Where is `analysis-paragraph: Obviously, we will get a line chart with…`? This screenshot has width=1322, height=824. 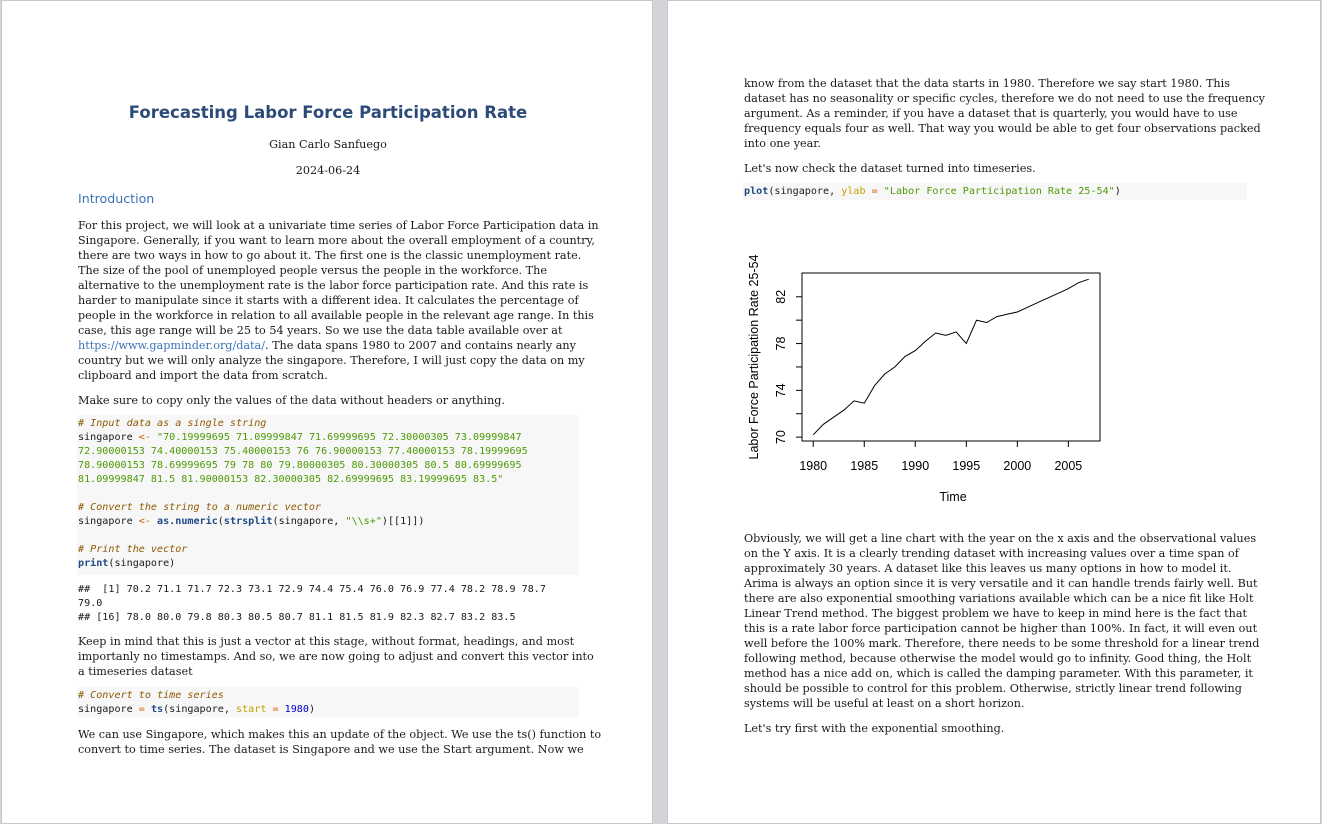
analysis-paragraph: Obviously, we will get a line chart with… is located at coordinates (1001, 621).